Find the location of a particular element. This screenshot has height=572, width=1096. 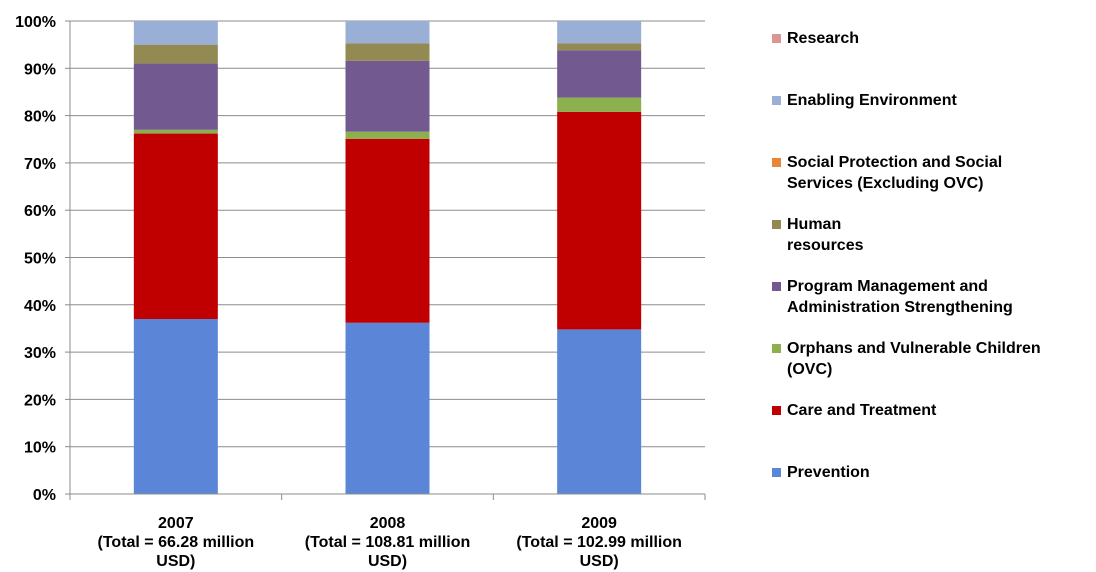

x-category-label: 2007 (Total = 66.28 million USD) is located at coordinates (176, 542).